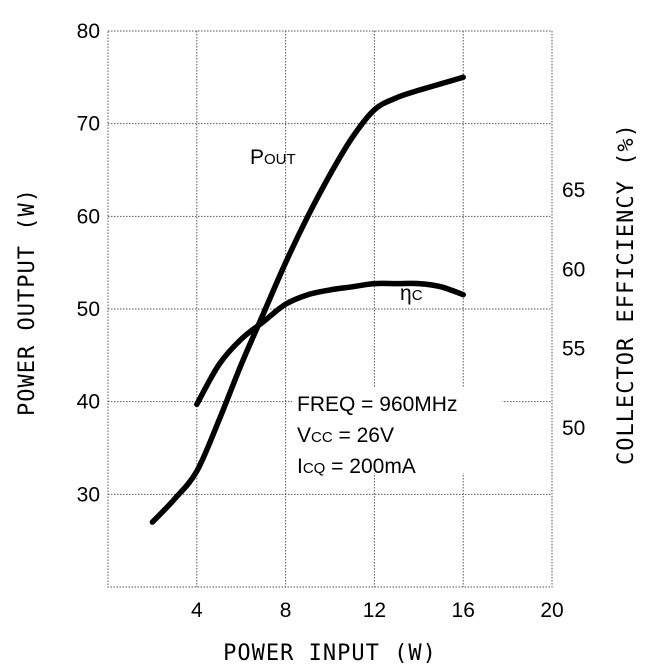  What do you see at coordinates (345, 435) in the screenshot?
I see `annotation-line: VCC = 26V` at bounding box center [345, 435].